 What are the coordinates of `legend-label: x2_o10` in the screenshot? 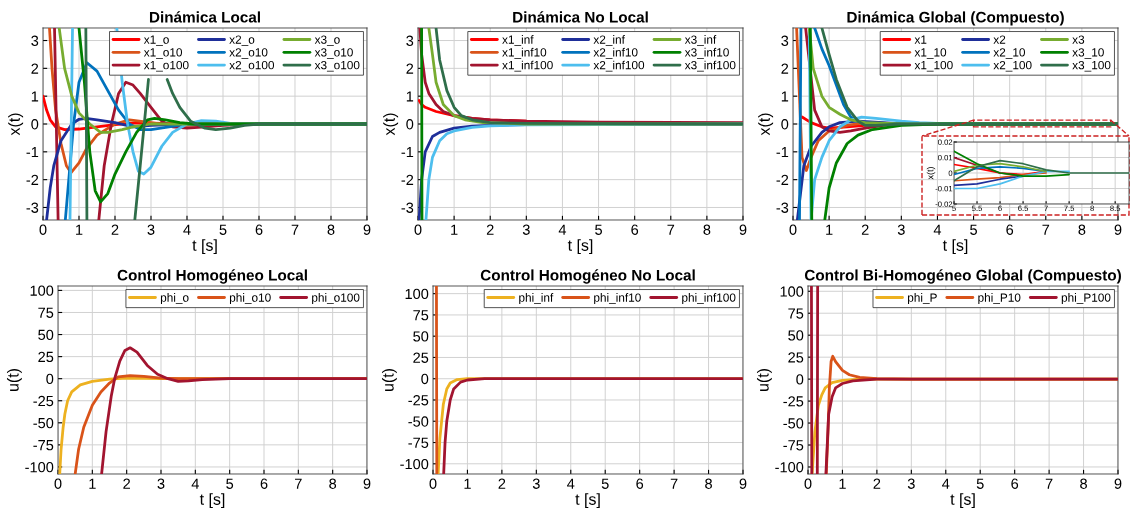 It's located at (248, 53).